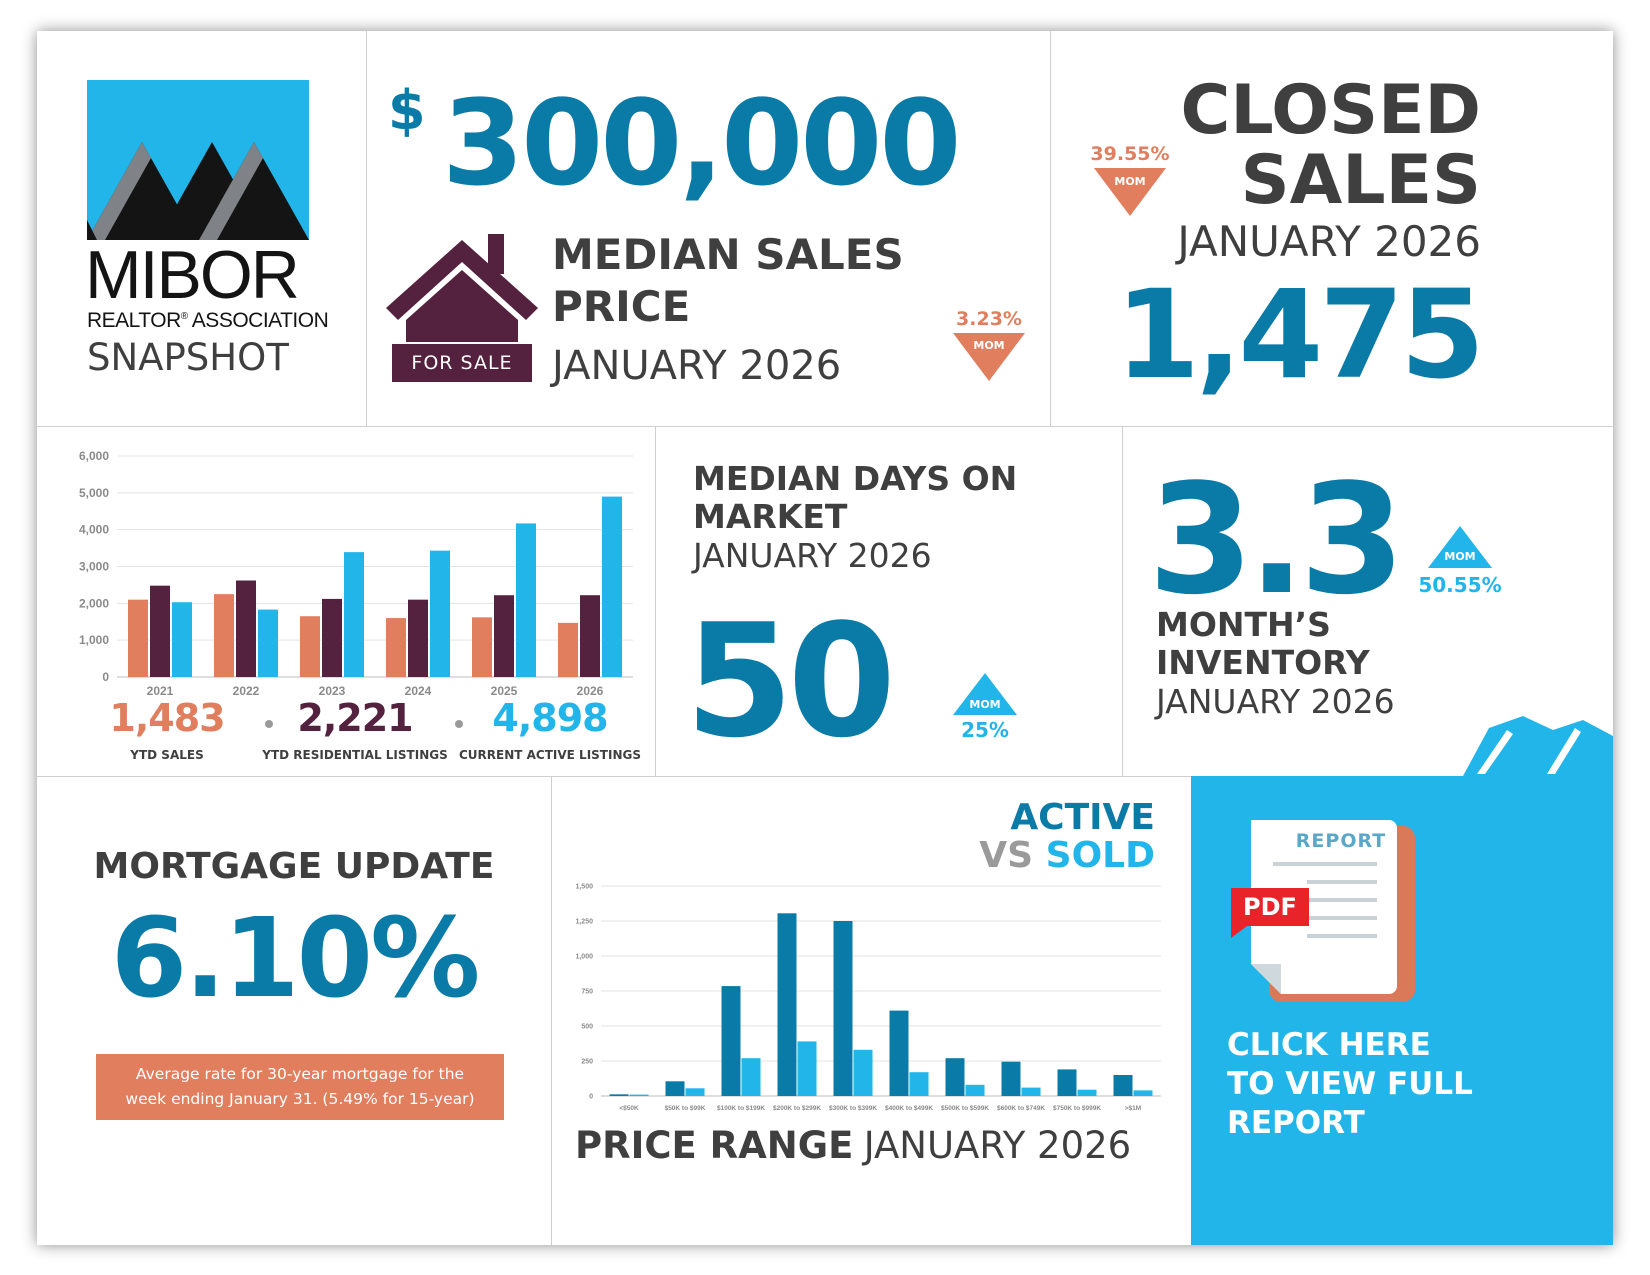 This screenshot has width=1650, height=1275. Describe the element at coordinates (294, 866) in the screenshot. I see `mortgage-title: MORTGAGE UPDATE` at that location.